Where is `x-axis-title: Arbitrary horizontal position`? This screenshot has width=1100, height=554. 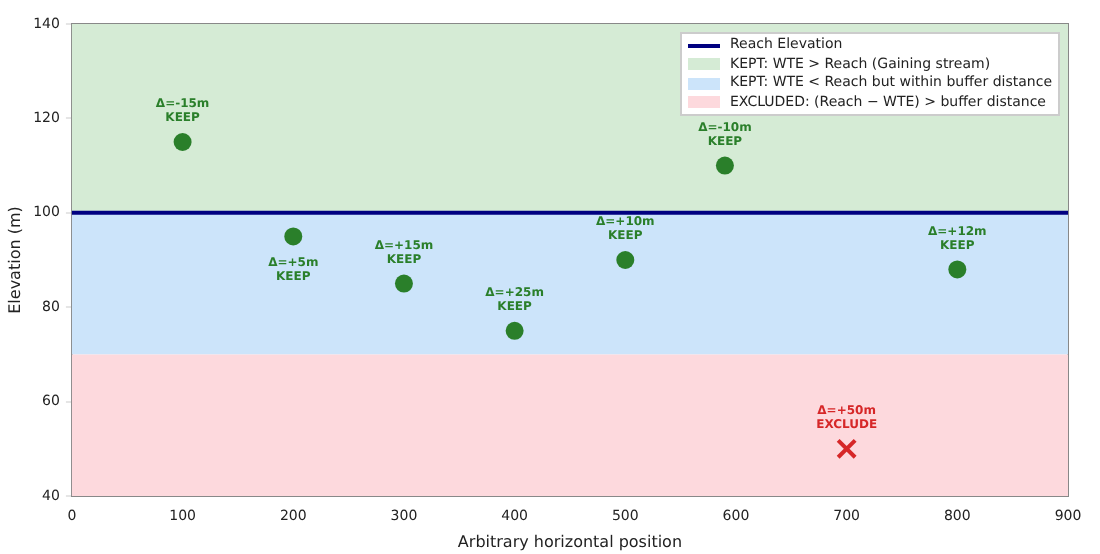
x-axis-title: Arbitrary horizontal position is located at coordinates (570, 541).